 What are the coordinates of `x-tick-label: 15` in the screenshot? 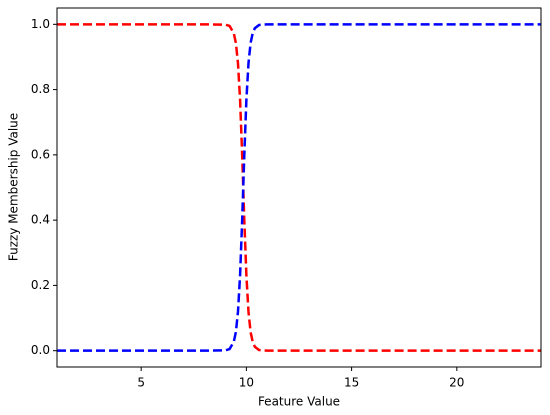 It's located at (351, 383).